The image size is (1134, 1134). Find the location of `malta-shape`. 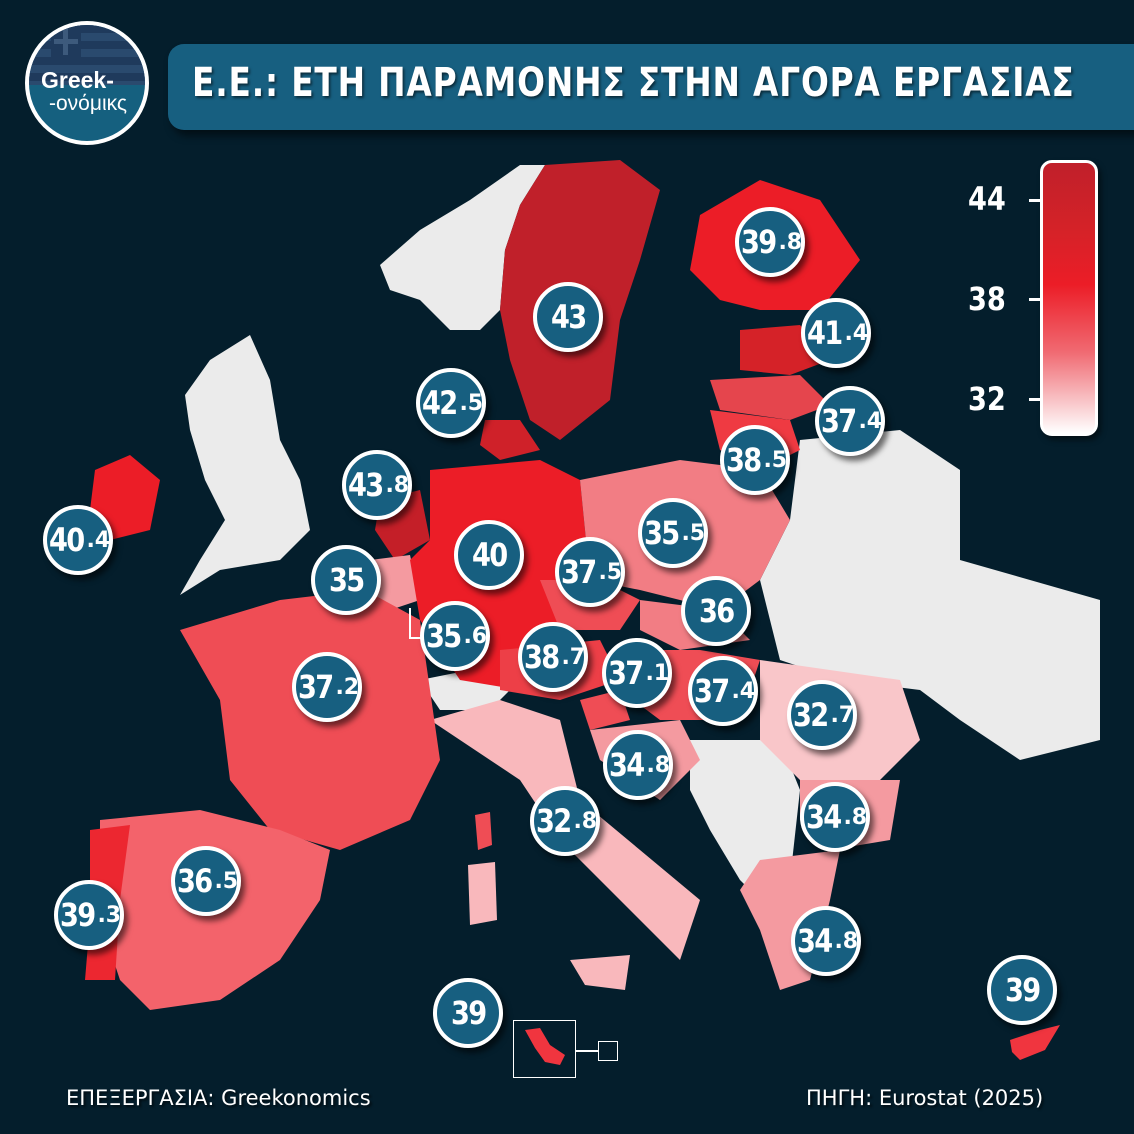

malta-shape is located at coordinates (545, 1046).